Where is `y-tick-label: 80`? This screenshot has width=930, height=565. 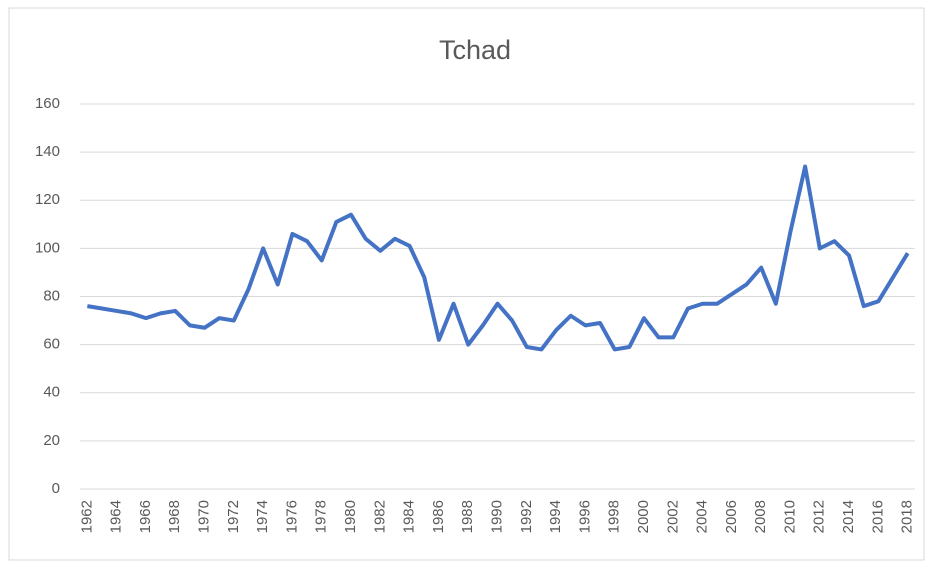 y-tick-label: 80 is located at coordinates (51, 295).